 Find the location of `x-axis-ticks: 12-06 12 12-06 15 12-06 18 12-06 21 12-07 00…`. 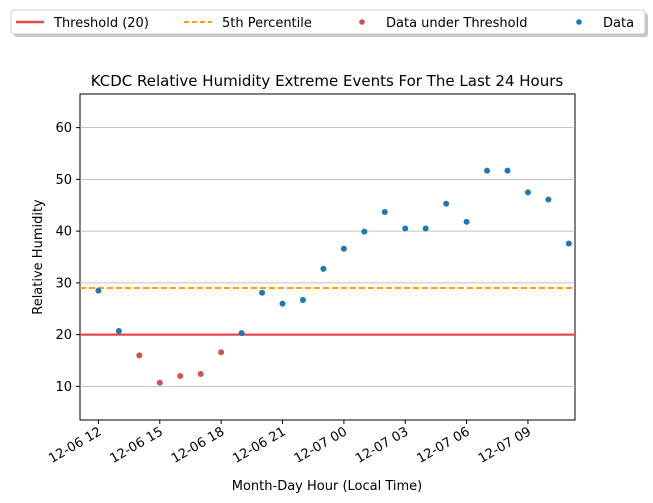

x-axis-ticks: 12-06 12 12-06 15 12-06 18 12-06 21 12-07 00… is located at coordinates (290, 443).